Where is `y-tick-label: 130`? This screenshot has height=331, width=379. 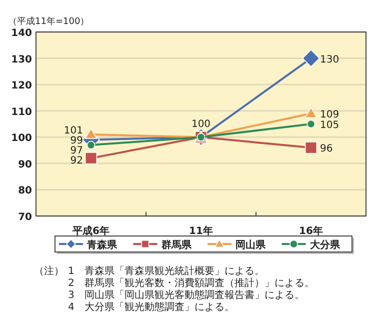 y-tick-label: 130 is located at coordinates (21, 60).